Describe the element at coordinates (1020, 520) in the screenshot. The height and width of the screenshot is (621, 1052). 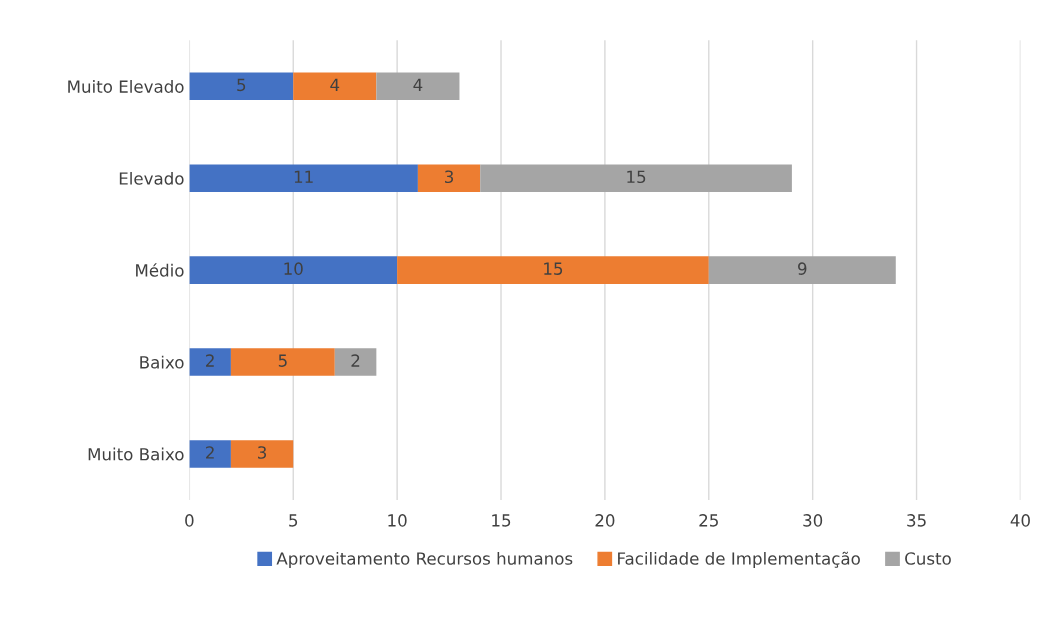
I see `x-tick-label: 40` at that location.